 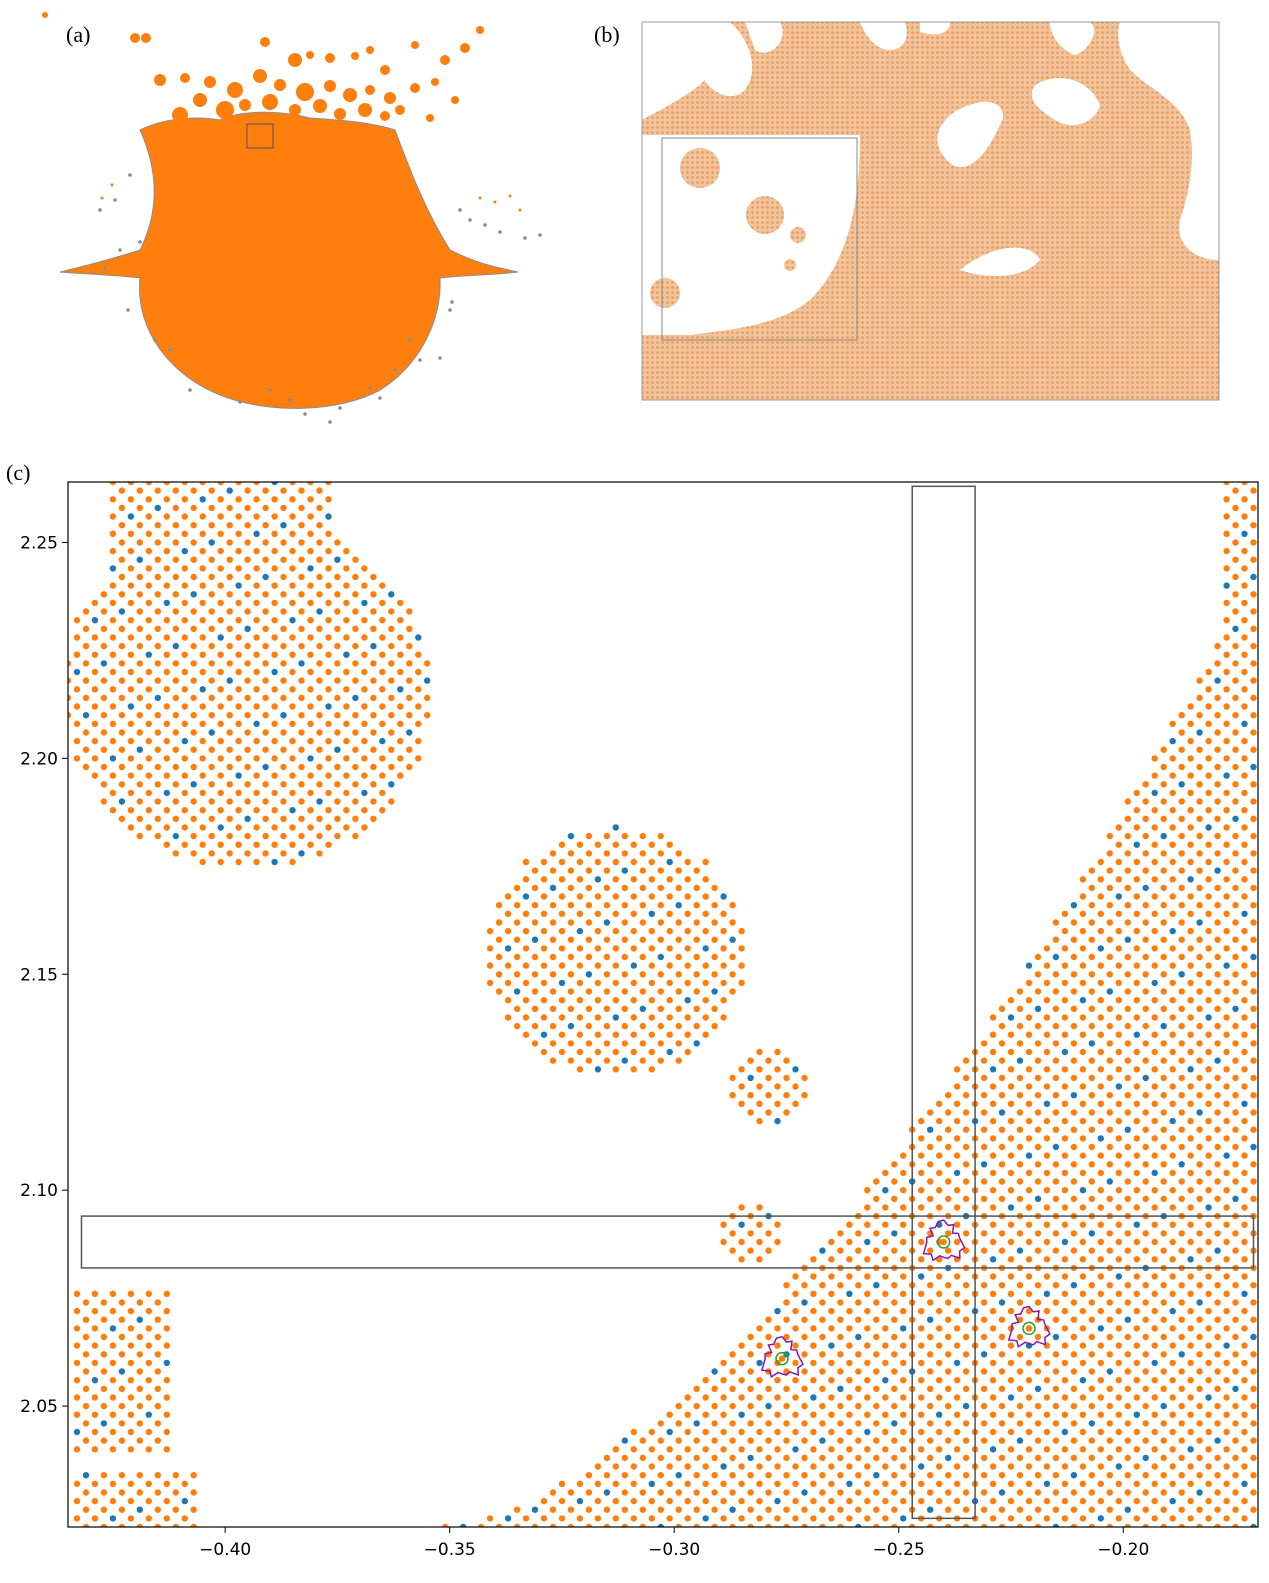 What do you see at coordinates (45, 15) in the screenshot?
I see `fluid-droplet` at bounding box center [45, 15].